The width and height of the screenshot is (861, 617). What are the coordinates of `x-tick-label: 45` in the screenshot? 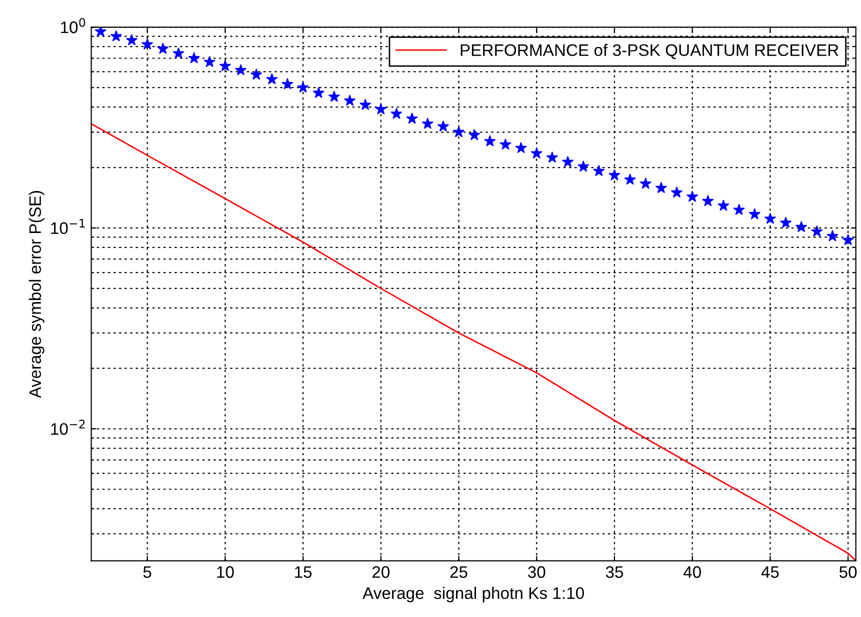 It's located at (770, 572).